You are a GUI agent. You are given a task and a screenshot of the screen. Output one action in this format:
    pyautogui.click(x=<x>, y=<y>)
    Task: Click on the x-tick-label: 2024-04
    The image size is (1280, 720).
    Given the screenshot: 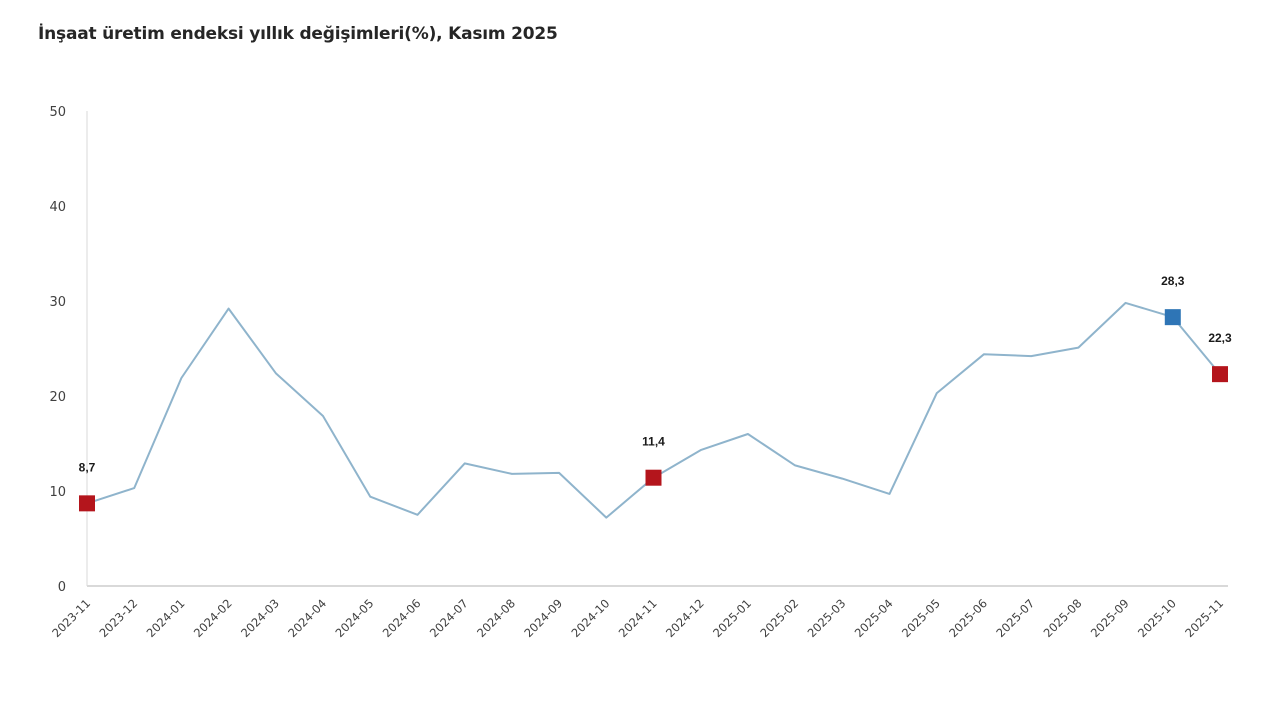 What is the action you would take?
    pyautogui.click(x=307, y=618)
    